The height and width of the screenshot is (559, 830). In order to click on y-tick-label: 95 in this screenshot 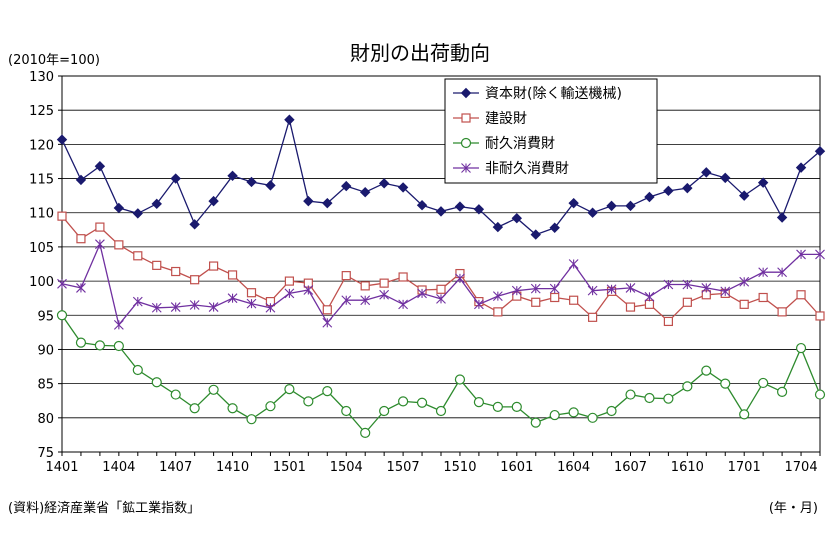, I will do `click(45, 316)`.